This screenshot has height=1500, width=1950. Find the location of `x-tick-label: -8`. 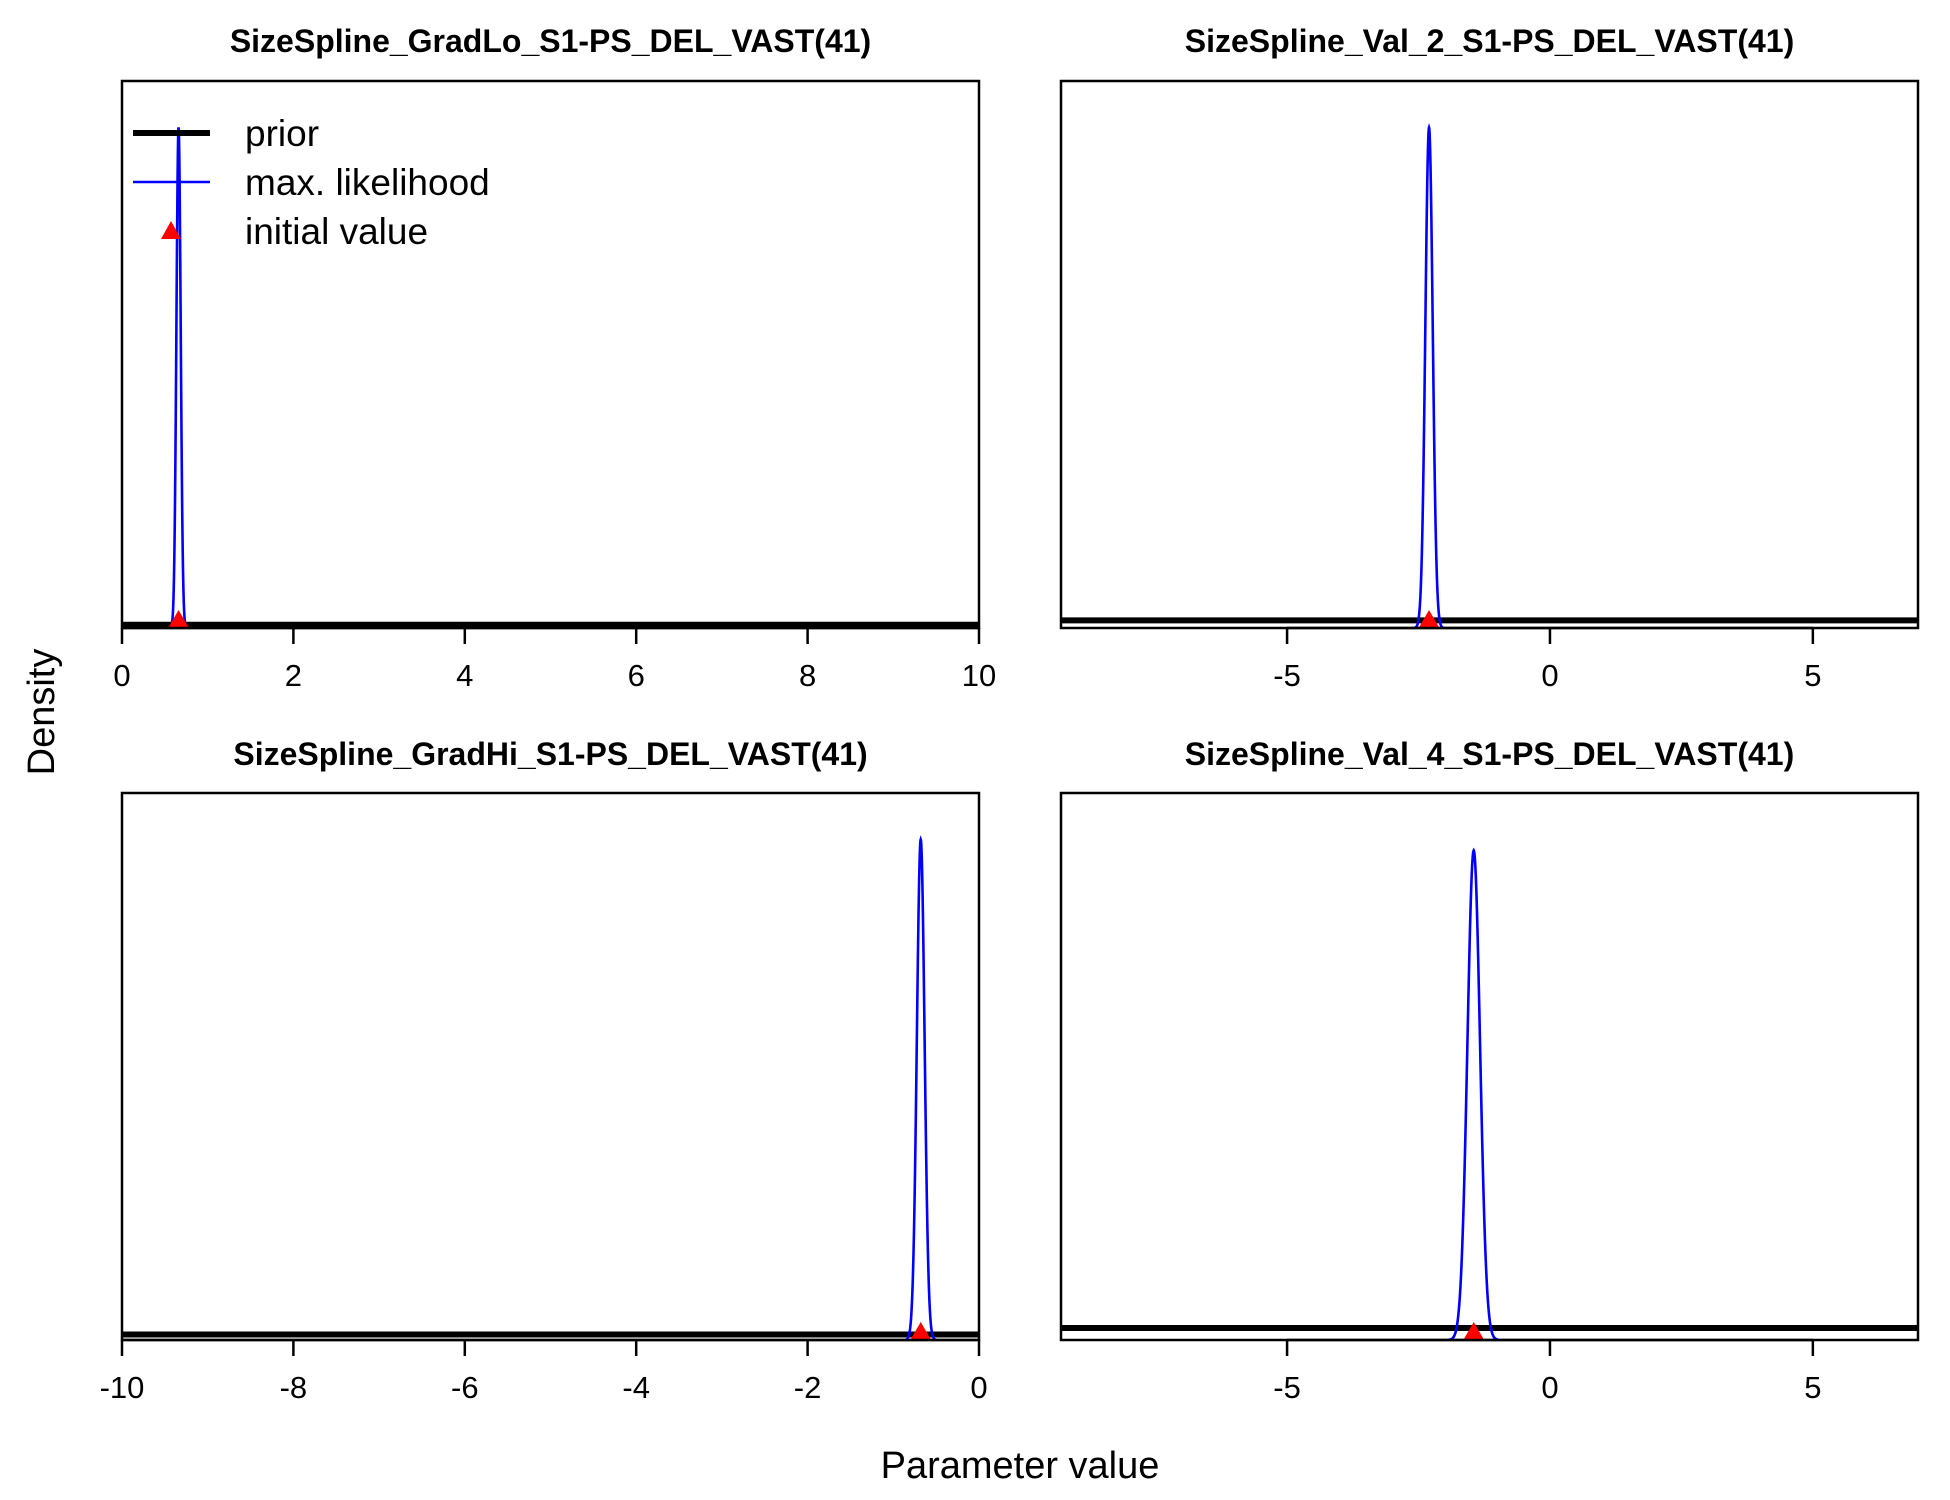

x-tick-label: -8 is located at coordinates (294, 1387).